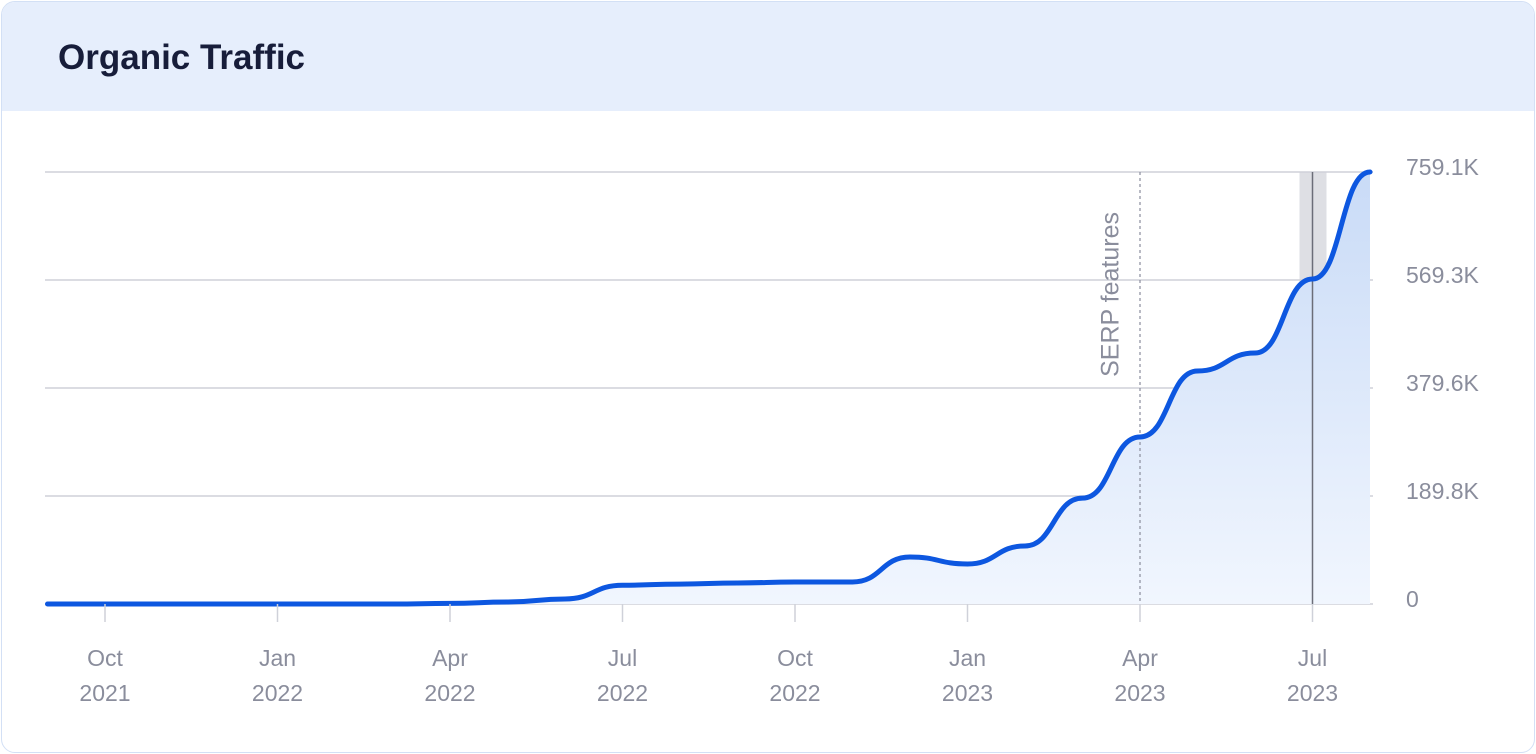  Describe the element at coordinates (1443, 167) in the screenshot. I see `y-tick-label: 759.1K` at that location.